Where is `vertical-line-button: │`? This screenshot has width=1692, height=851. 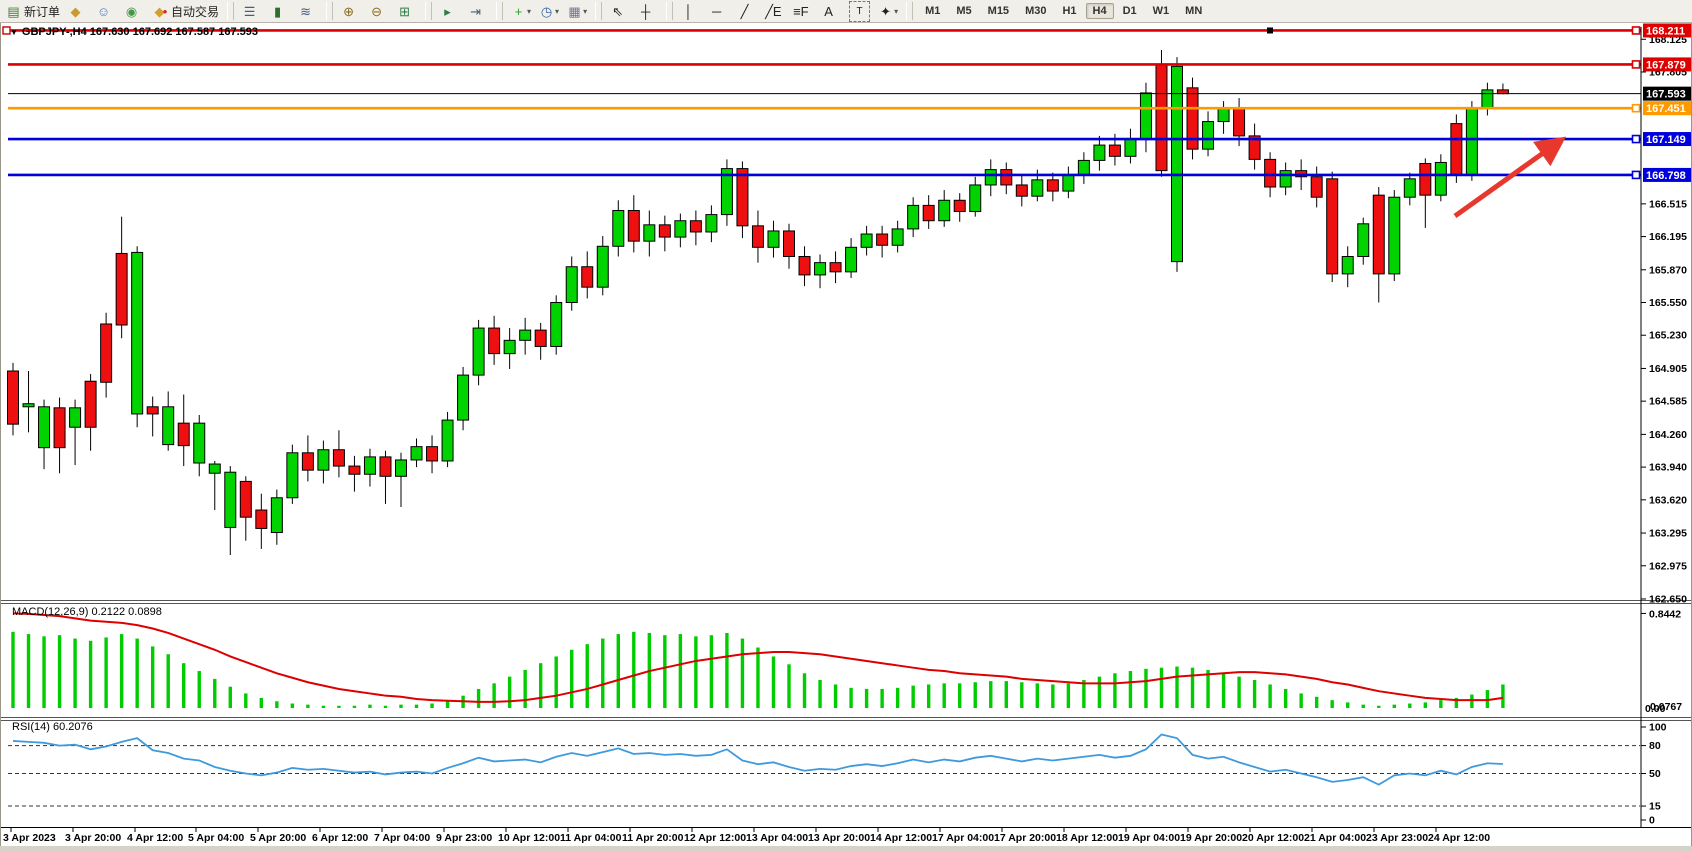 vertical-line-button: │ is located at coordinates (691, 11).